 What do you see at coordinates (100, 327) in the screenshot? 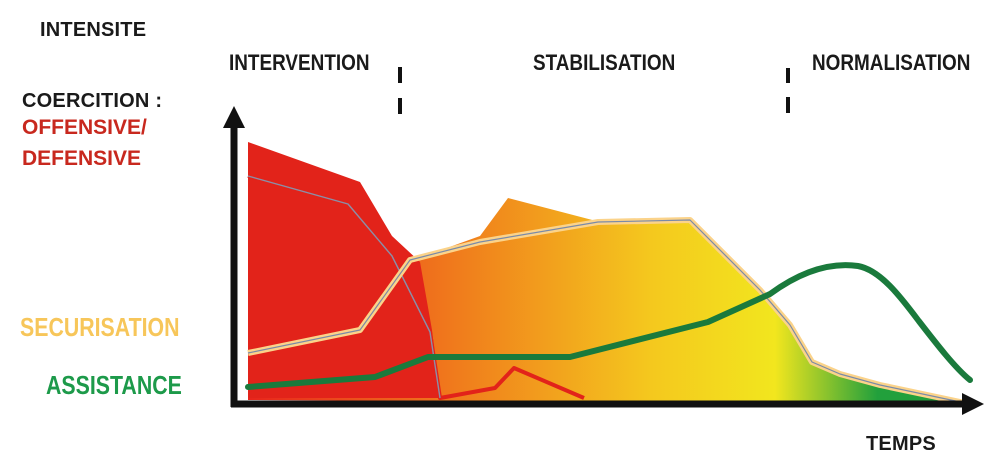
I see `securisation-label: SECURISATION` at bounding box center [100, 327].